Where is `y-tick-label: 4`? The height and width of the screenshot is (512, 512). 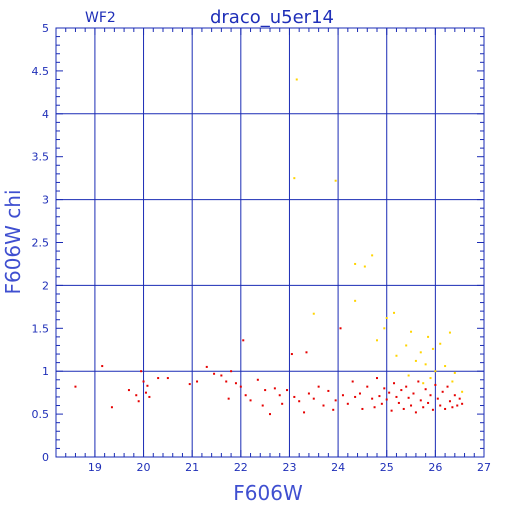
y-tick-label: 4 is located at coordinates (45, 114).